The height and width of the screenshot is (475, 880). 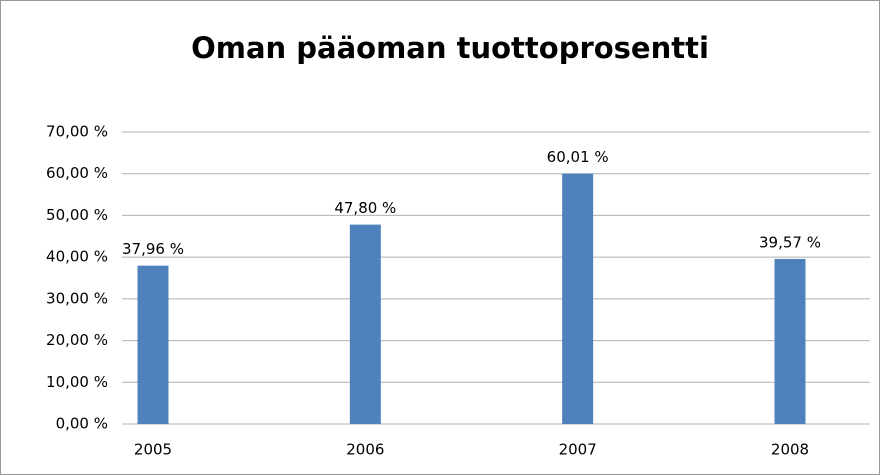 What do you see at coordinates (77, 132) in the screenshot?
I see `y-tick-label: 70,00 %` at bounding box center [77, 132].